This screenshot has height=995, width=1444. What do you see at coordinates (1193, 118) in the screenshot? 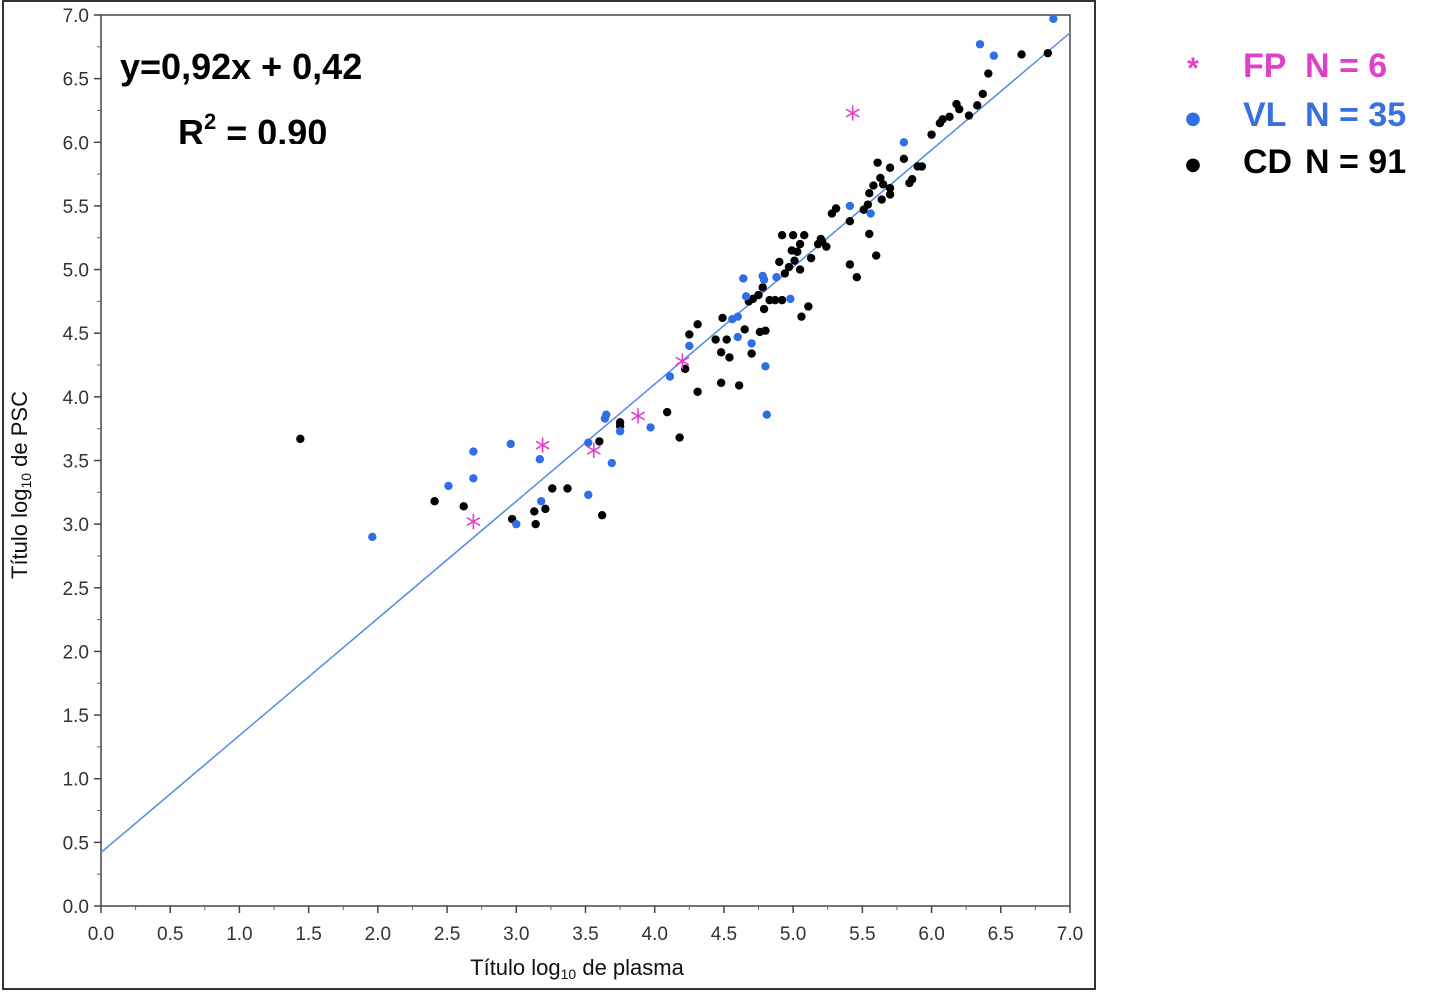
I see `legend-marker-vl: ●` at bounding box center [1193, 118].